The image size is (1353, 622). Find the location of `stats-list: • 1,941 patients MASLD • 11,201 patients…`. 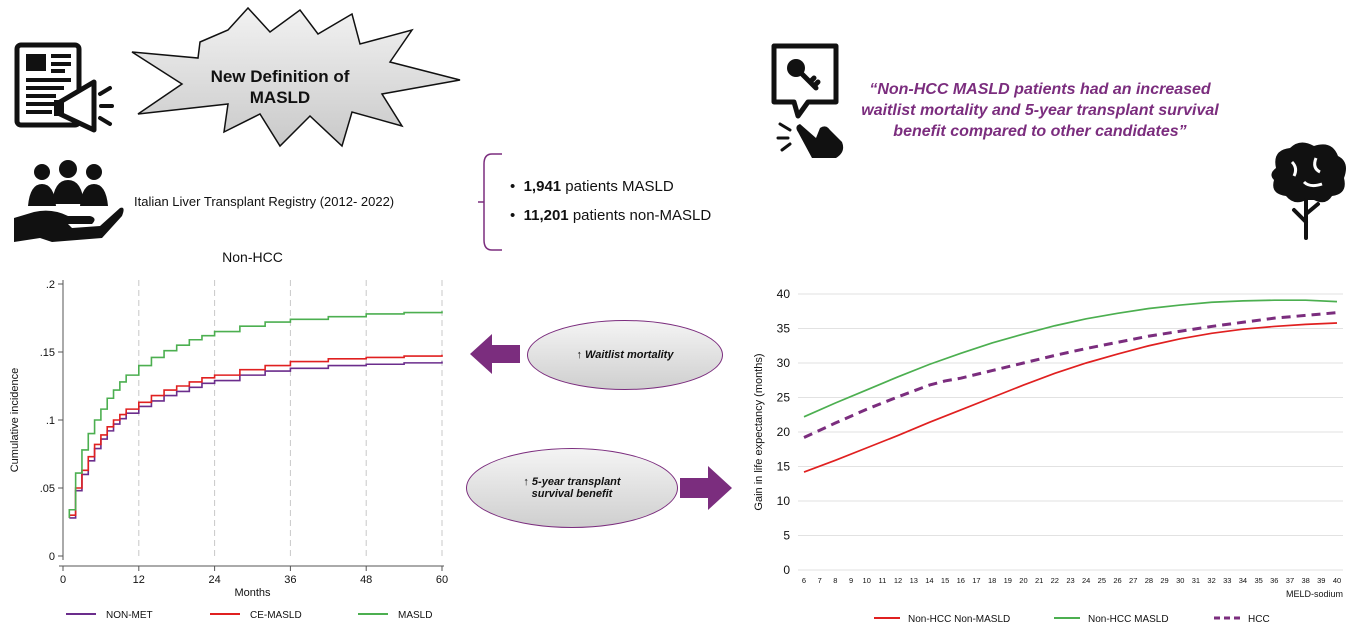

stats-list: • 1,941 patients MASLD • 11,201 patients… is located at coordinates (610, 207).